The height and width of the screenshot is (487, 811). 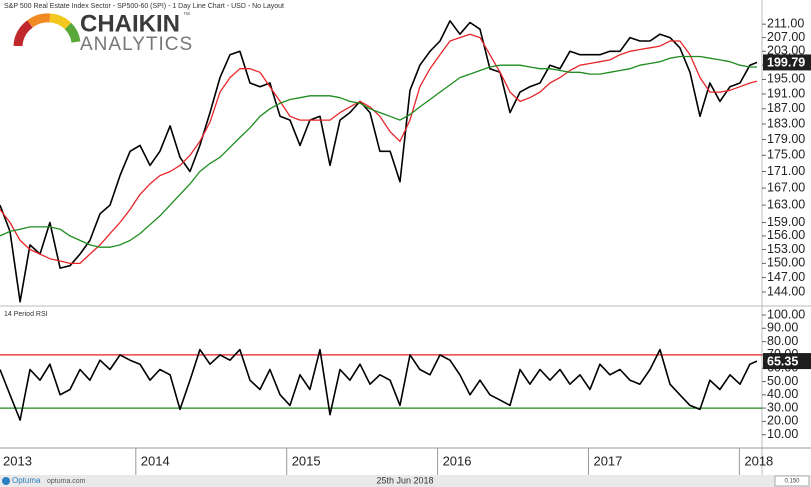 What do you see at coordinates (786, 79) in the screenshot?
I see `y-tick-label: 195.00` at bounding box center [786, 79].